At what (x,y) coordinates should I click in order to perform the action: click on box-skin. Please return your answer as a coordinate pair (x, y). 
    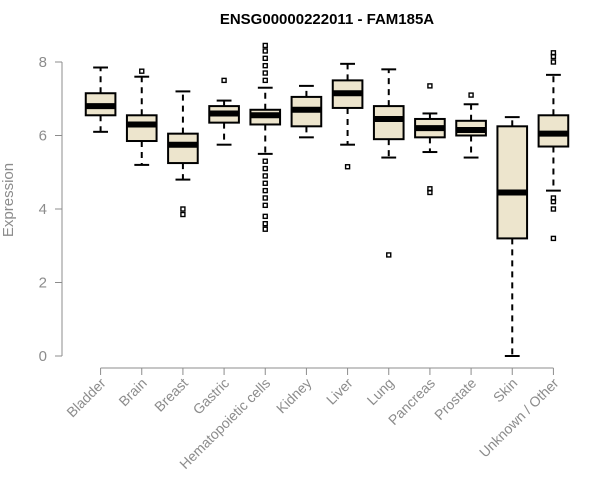
    Looking at the image, I should click on (512, 236).